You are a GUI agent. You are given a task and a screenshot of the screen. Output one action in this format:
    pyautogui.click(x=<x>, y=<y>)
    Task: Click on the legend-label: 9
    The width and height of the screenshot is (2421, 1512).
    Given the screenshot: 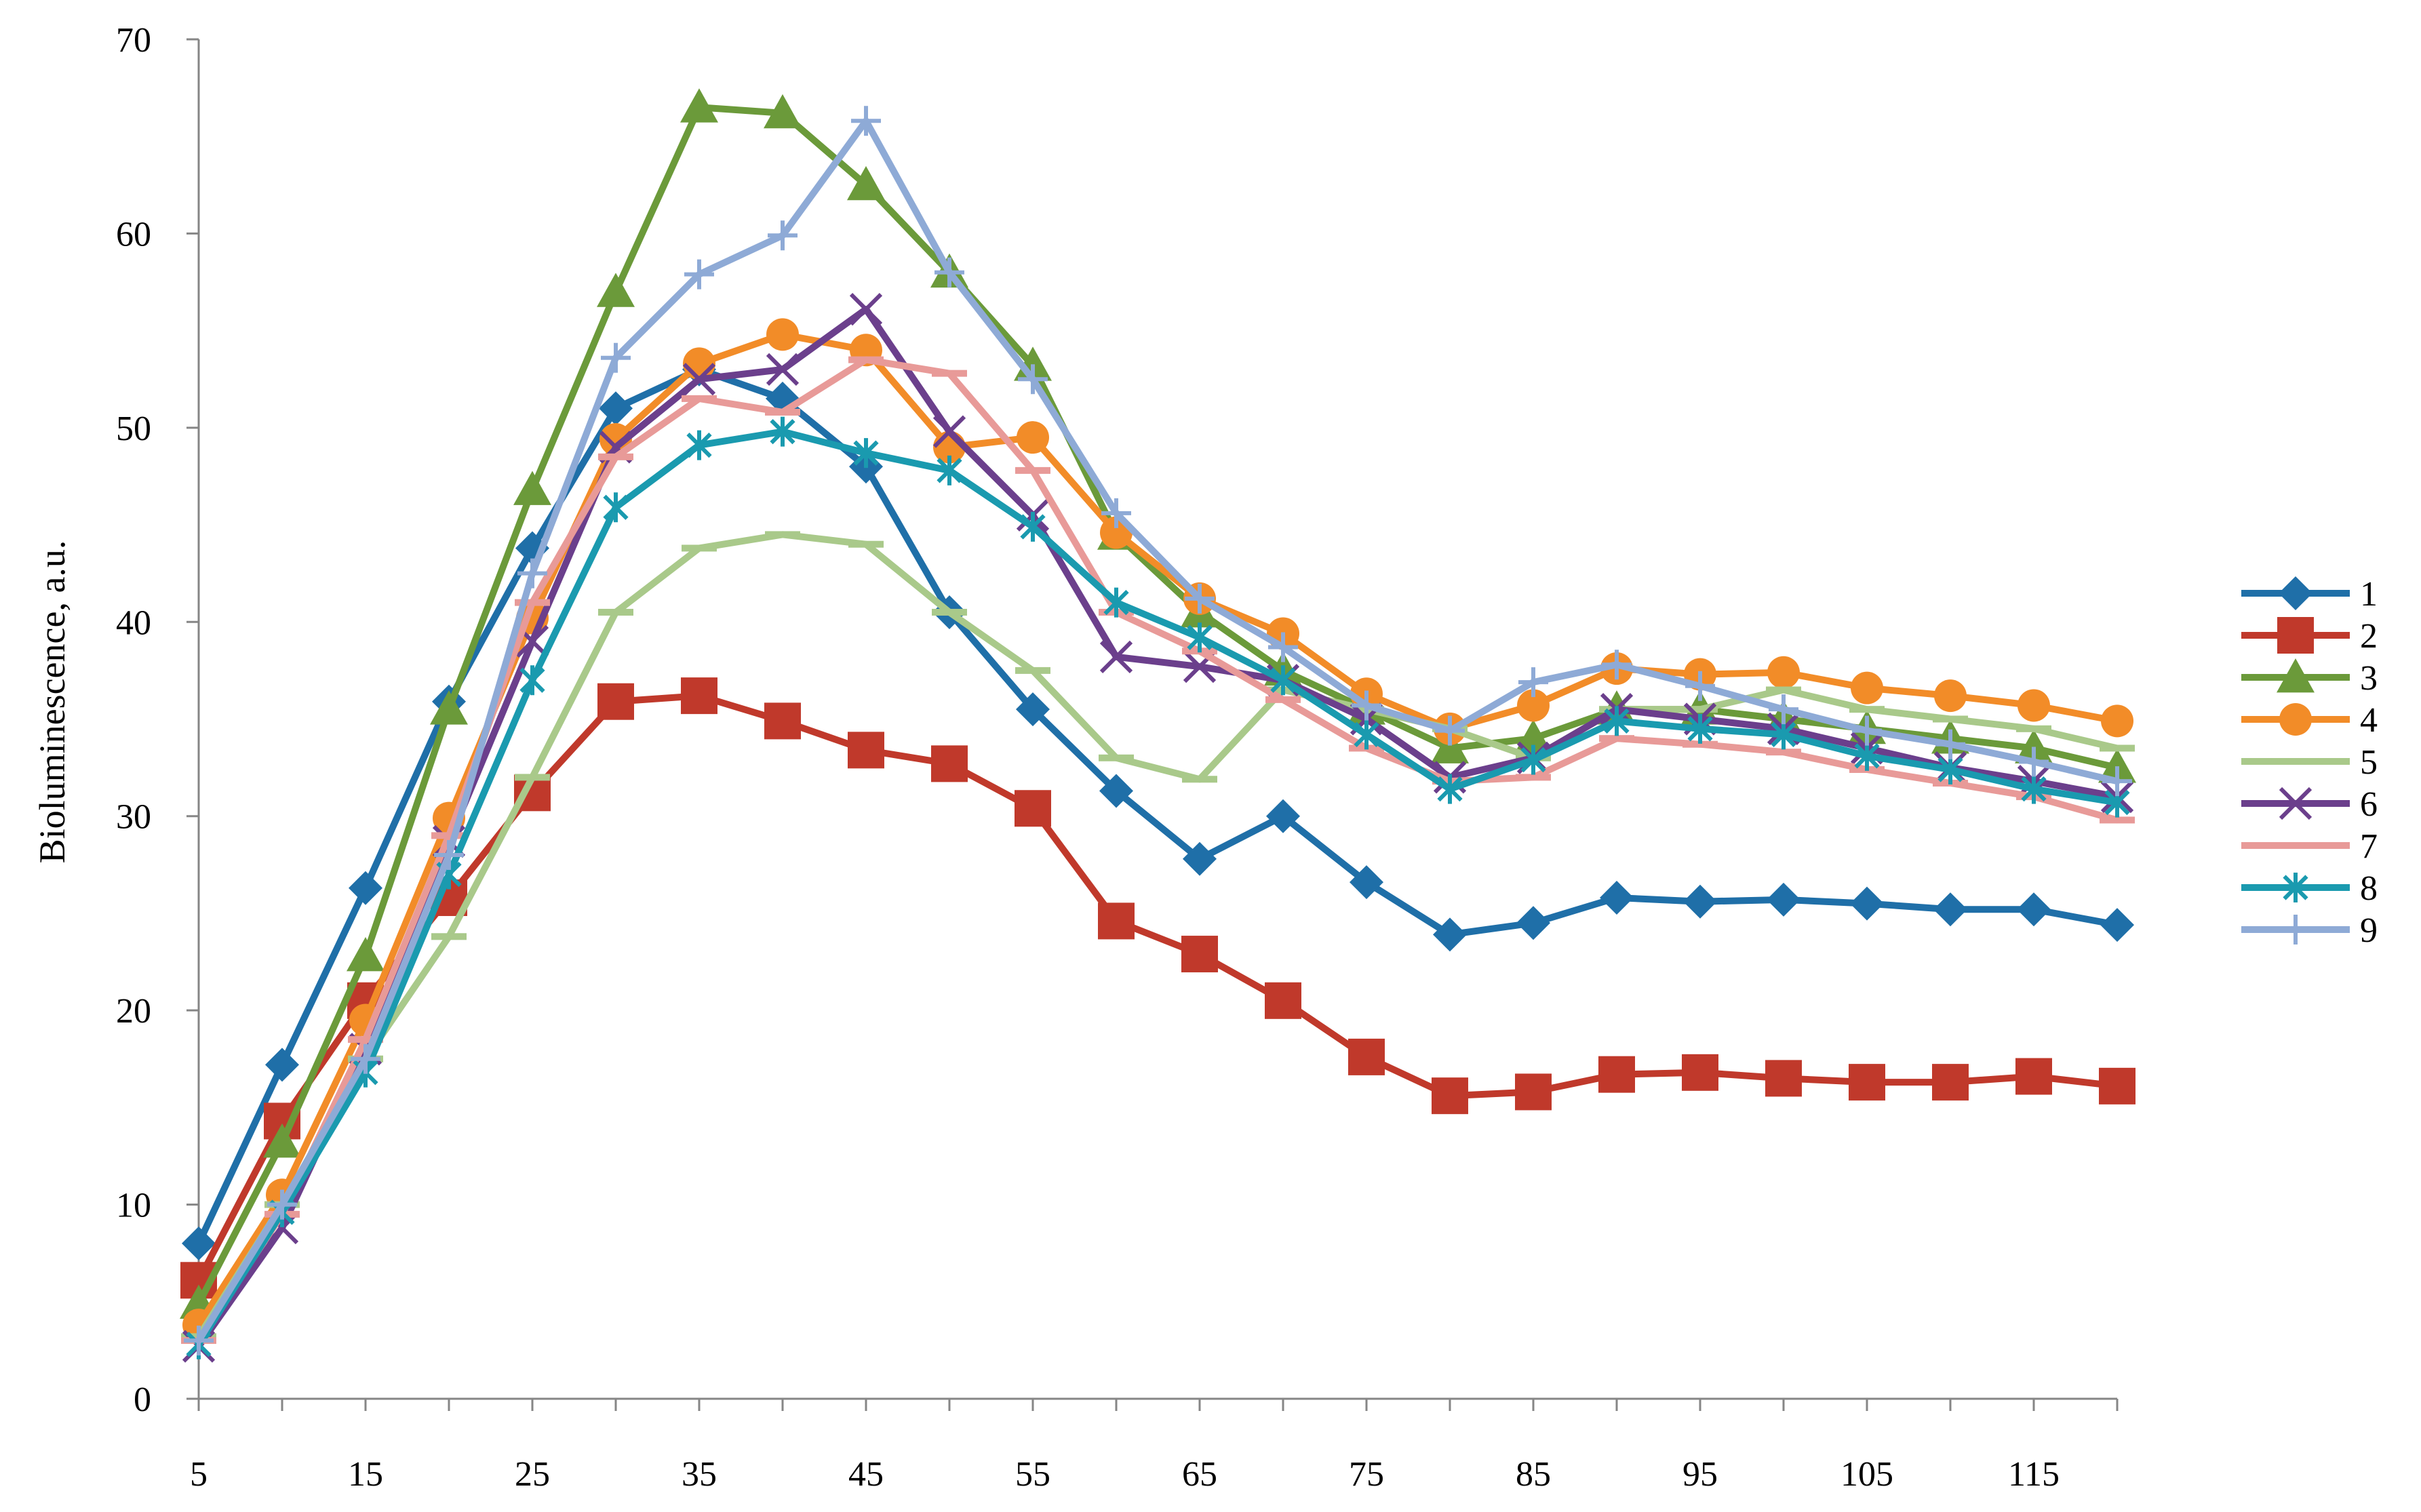 What is the action you would take?
    pyautogui.click(x=2369, y=930)
    